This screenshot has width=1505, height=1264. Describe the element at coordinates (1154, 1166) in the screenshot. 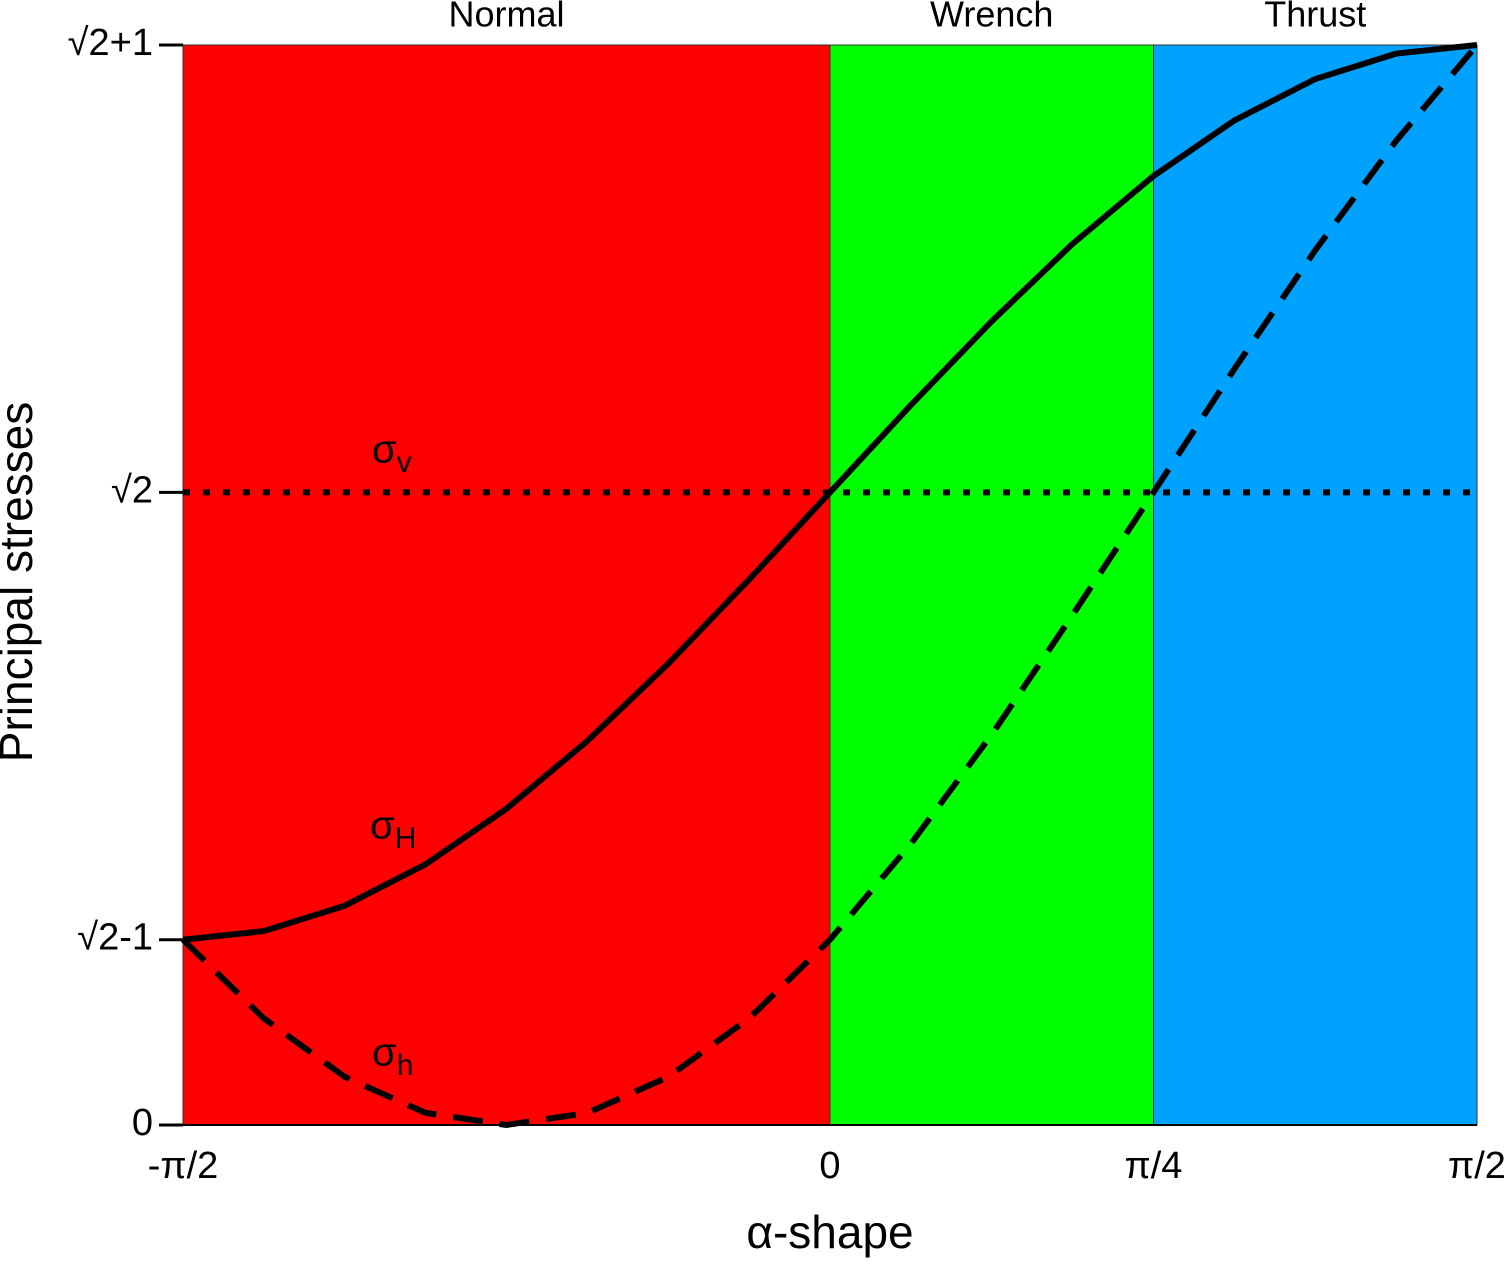

I see `x-tick-label: π/4` at that location.